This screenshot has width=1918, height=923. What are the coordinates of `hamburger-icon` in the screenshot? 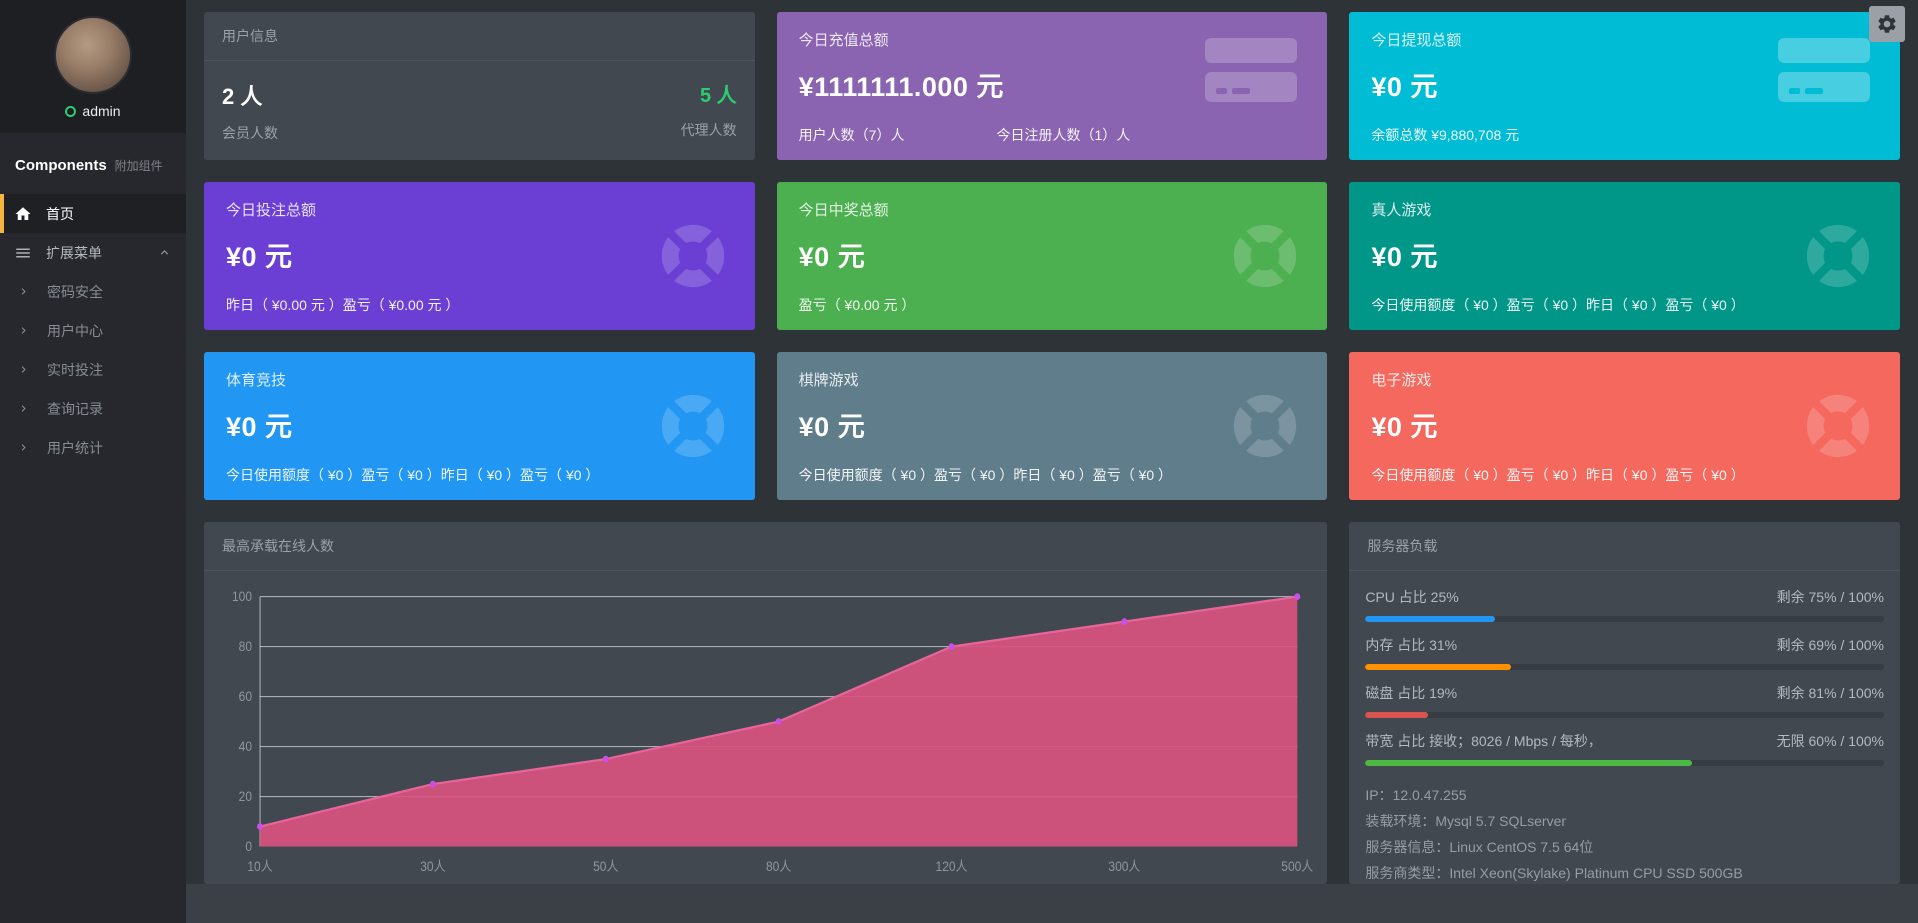 It's located at (23, 252).